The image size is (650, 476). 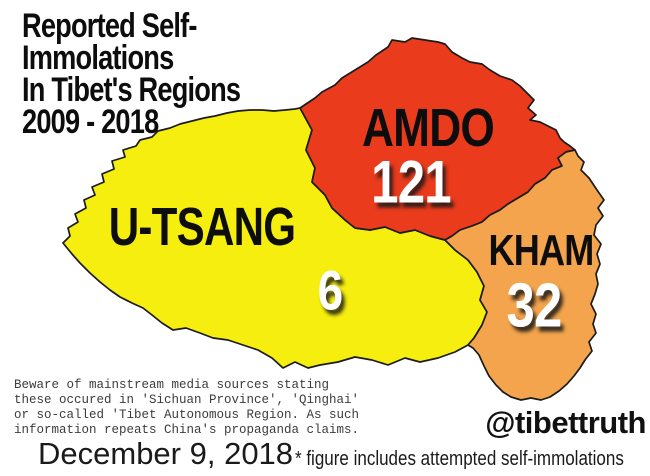 What do you see at coordinates (166, 453) in the screenshot?
I see `publication-date: December 9, 2018` at bounding box center [166, 453].